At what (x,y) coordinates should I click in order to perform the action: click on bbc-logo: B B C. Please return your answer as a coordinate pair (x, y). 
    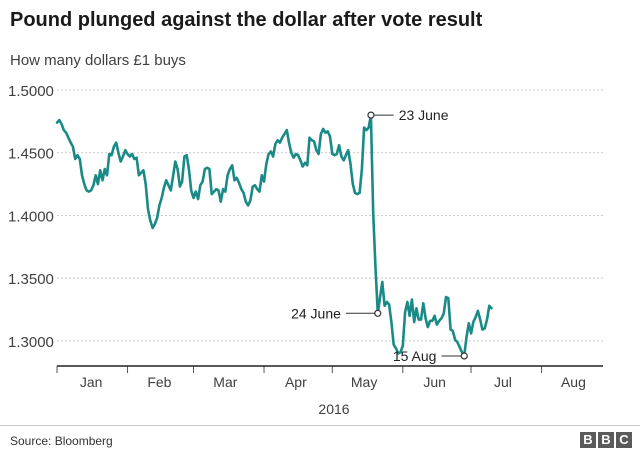
    Looking at the image, I should click on (606, 440).